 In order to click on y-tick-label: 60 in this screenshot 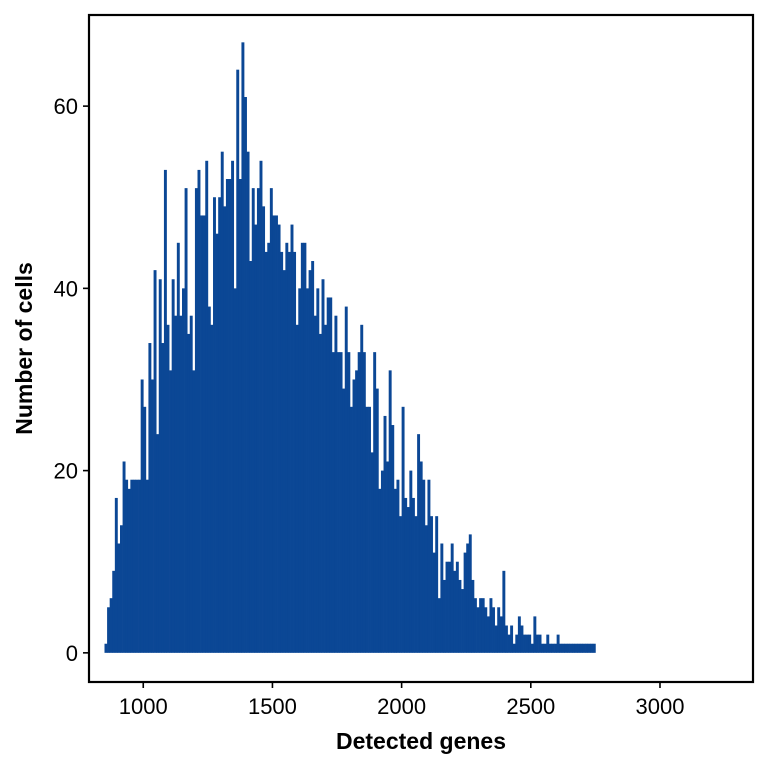, I will do `click(66, 106)`.